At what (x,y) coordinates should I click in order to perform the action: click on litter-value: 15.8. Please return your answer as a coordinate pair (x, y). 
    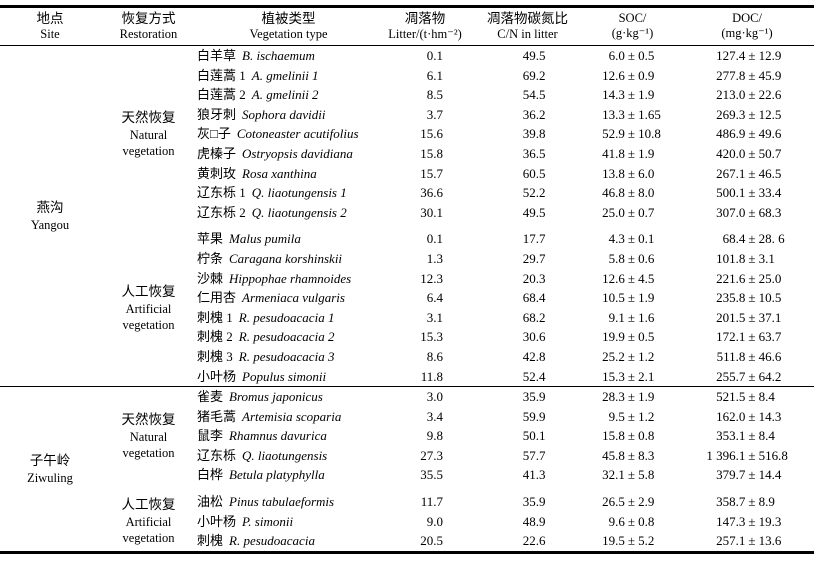
    Looking at the image, I should click on (431, 153).